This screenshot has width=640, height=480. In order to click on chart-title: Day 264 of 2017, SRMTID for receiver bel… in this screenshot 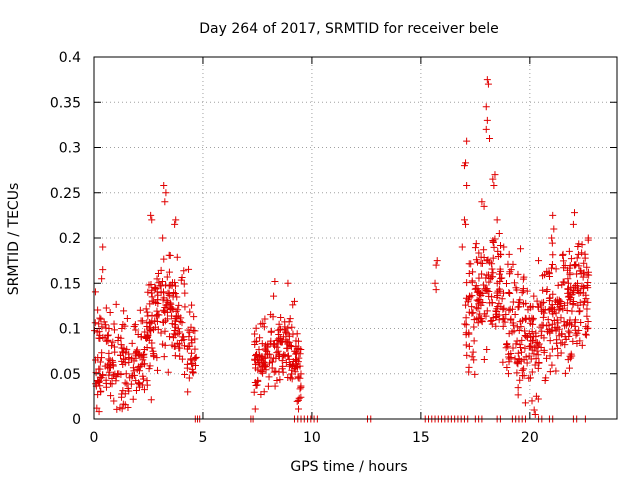, I will do `click(348, 29)`.